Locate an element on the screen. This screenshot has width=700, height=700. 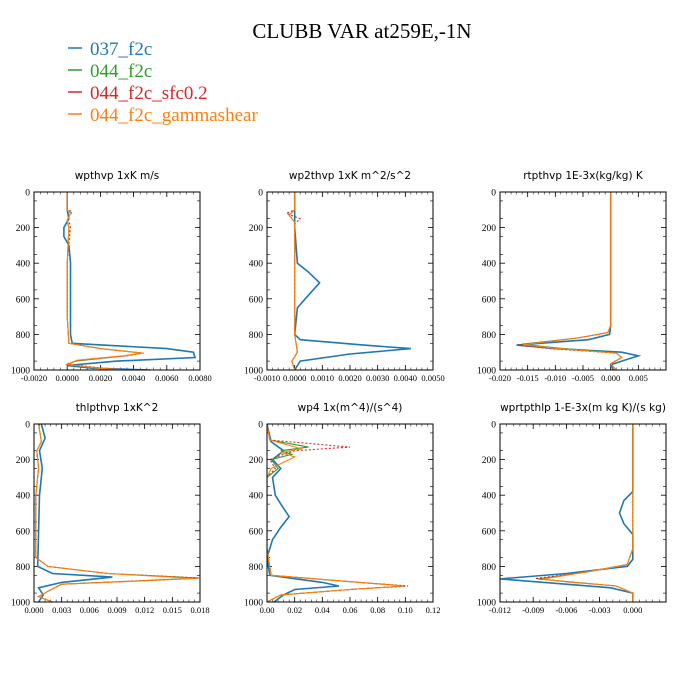
legend-item: 044_f2c_gammashear is located at coordinates (163, 115).